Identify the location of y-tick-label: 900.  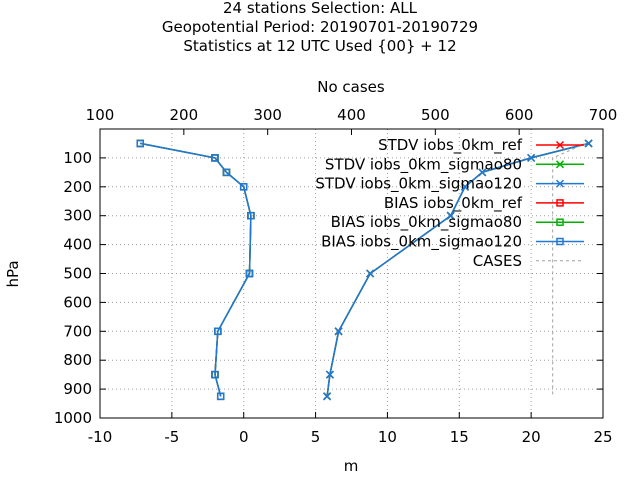
(77, 389).